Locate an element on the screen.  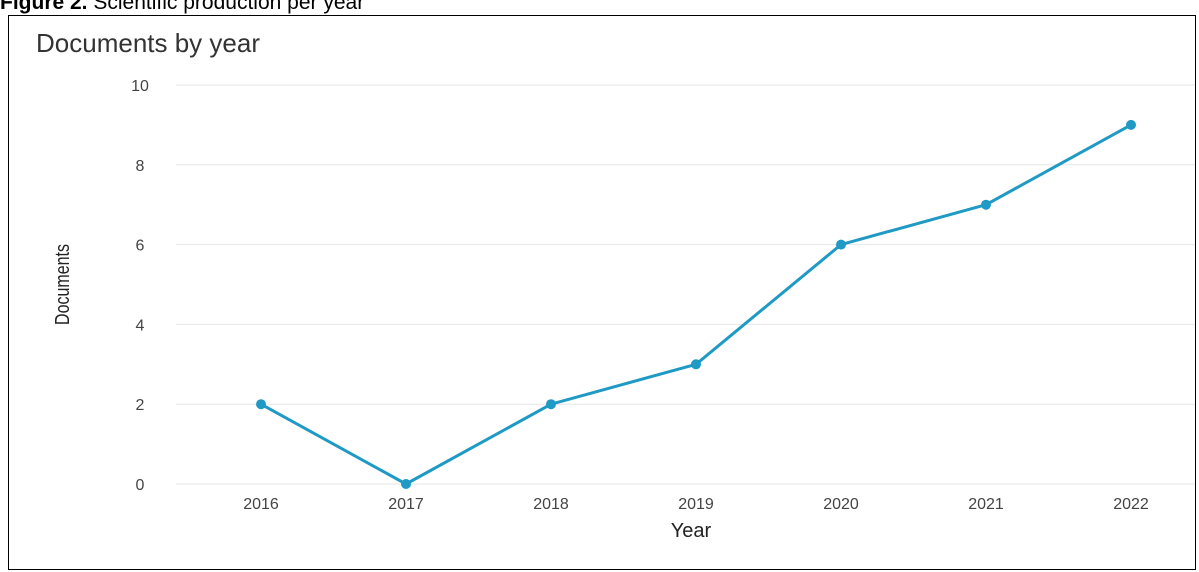
figure-caption-text: Scientific production per year is located at coordinates (229, 7).